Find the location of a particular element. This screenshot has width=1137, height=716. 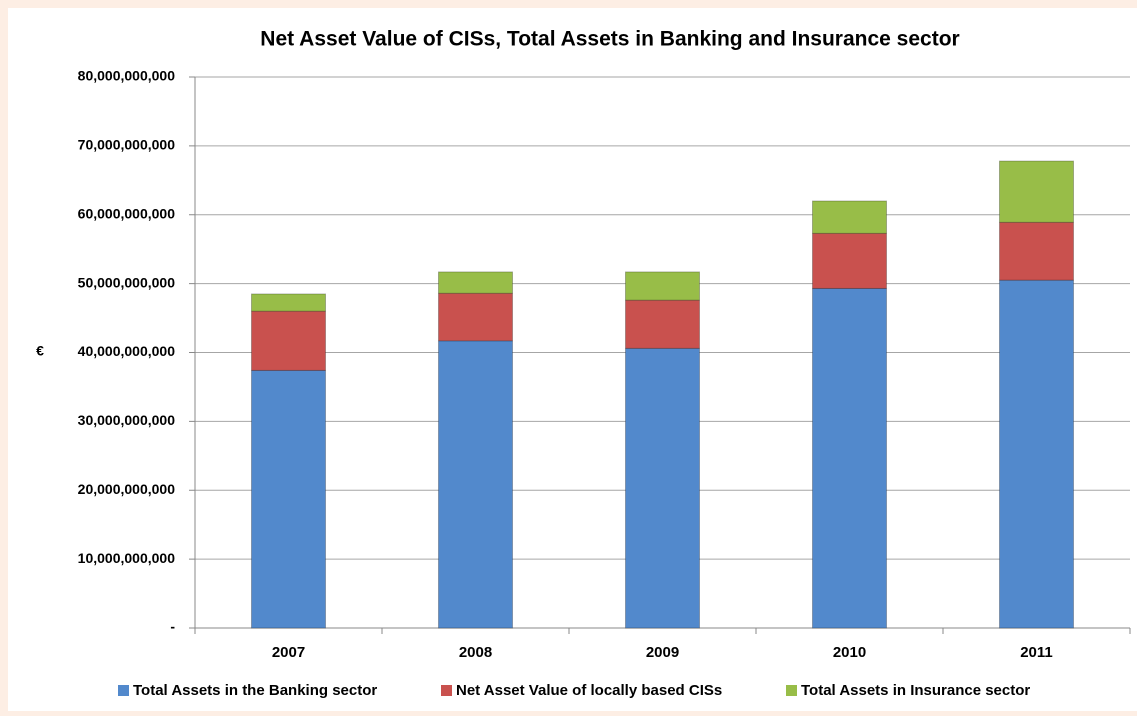

legend-label: Total Assets in Insurance sector is located at coordinates (915, 690).